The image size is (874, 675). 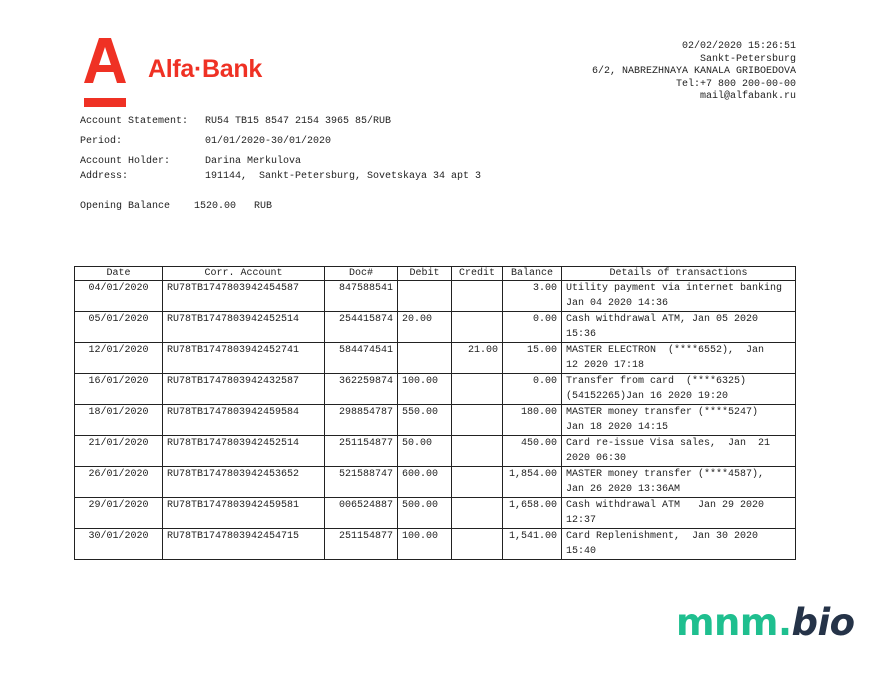 I want to click on debit-cell: 550.00, so click(x=424, y=420).